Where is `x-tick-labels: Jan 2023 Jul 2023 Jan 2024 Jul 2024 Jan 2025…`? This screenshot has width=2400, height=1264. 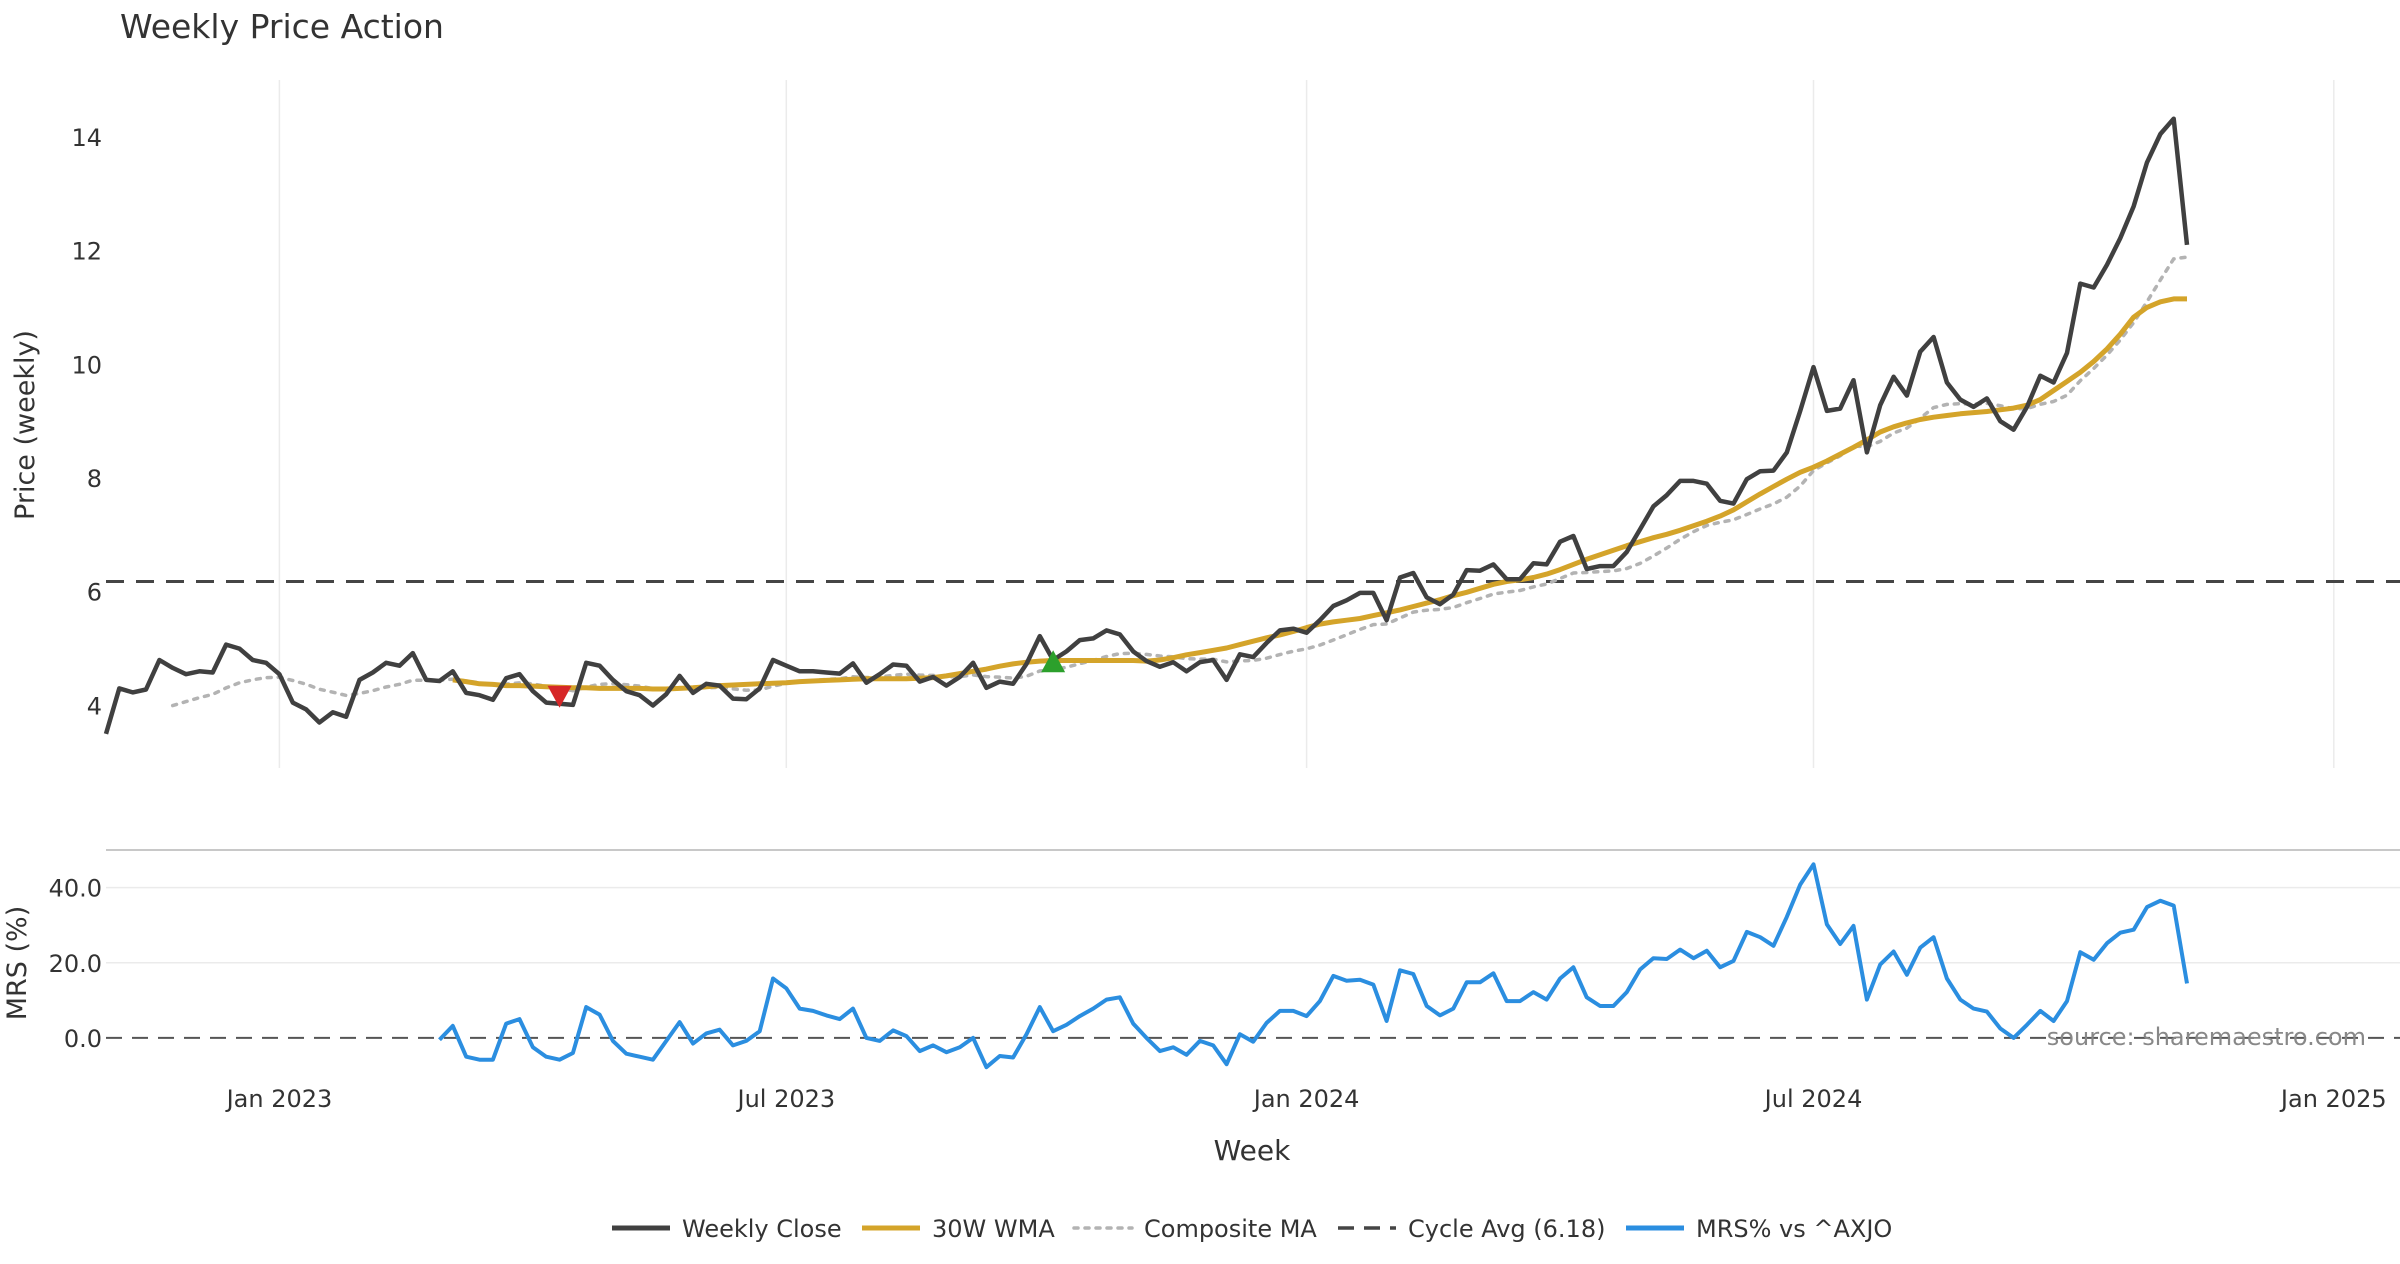 x-tick-labels: Jan 2023 Jul 2023 Jan 2024 Jul 2024 Jan 2025… is located at coordinates (1306, 1099).